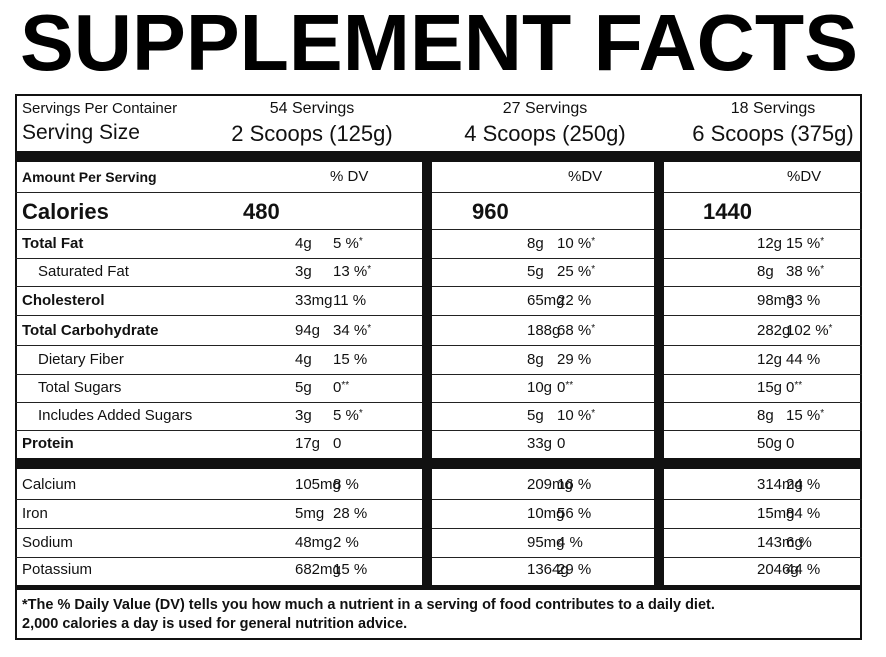 The height and width of the screenshot is (657, 886). What do you see at coordinates (35, 513) in the screenshot?
I see `nutrient-label: Iron` at bounding box center [35, 513].